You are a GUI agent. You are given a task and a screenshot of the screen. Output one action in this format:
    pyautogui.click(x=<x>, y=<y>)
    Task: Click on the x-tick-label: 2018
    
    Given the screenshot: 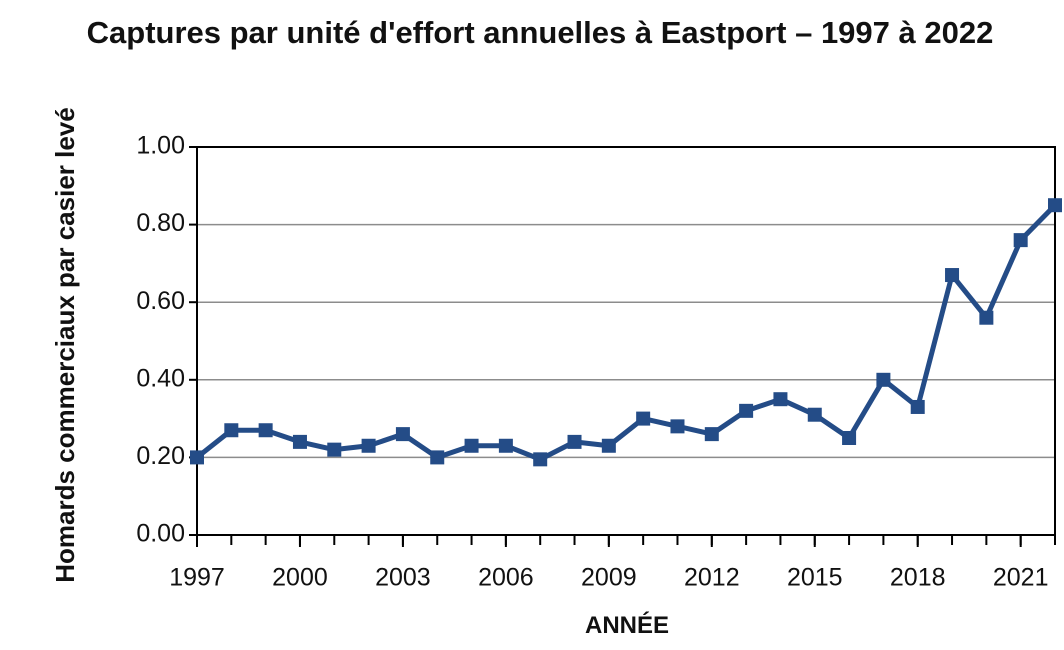 What is the action you would take?
    pyautogui.click(x=918, y=578)
    